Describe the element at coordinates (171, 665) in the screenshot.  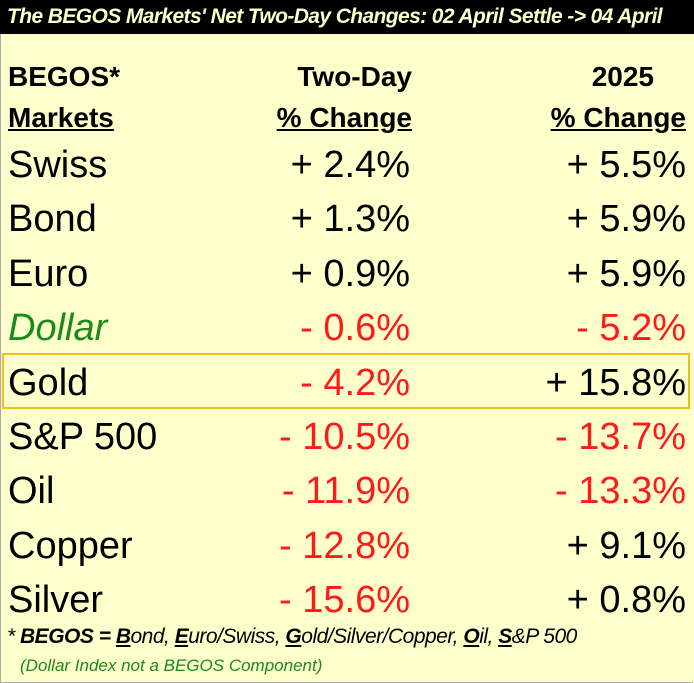
I see `footnote-dollar-note: (Dollar Index not a BEGOS Component)` at that location.